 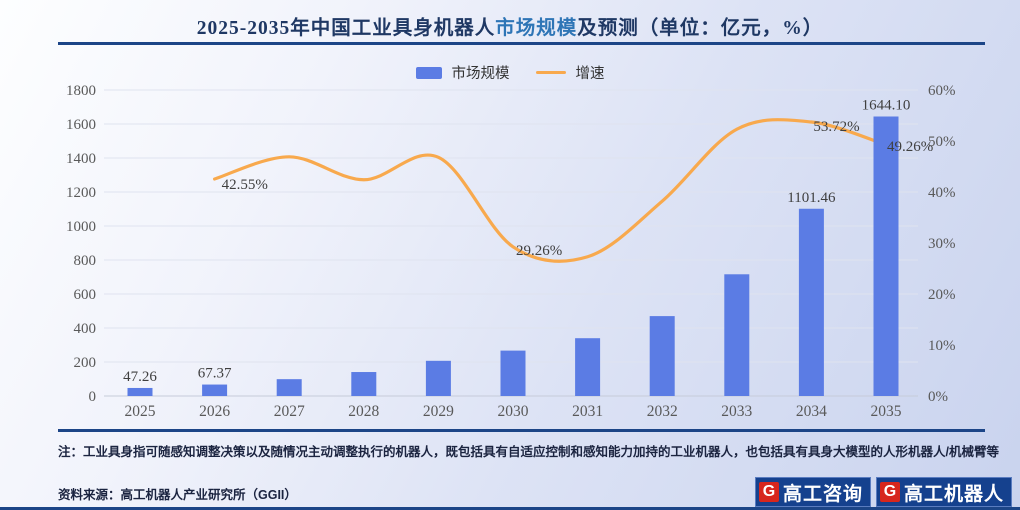 I want to click on left-axis-tick: 600, so click(x=85, y=295).